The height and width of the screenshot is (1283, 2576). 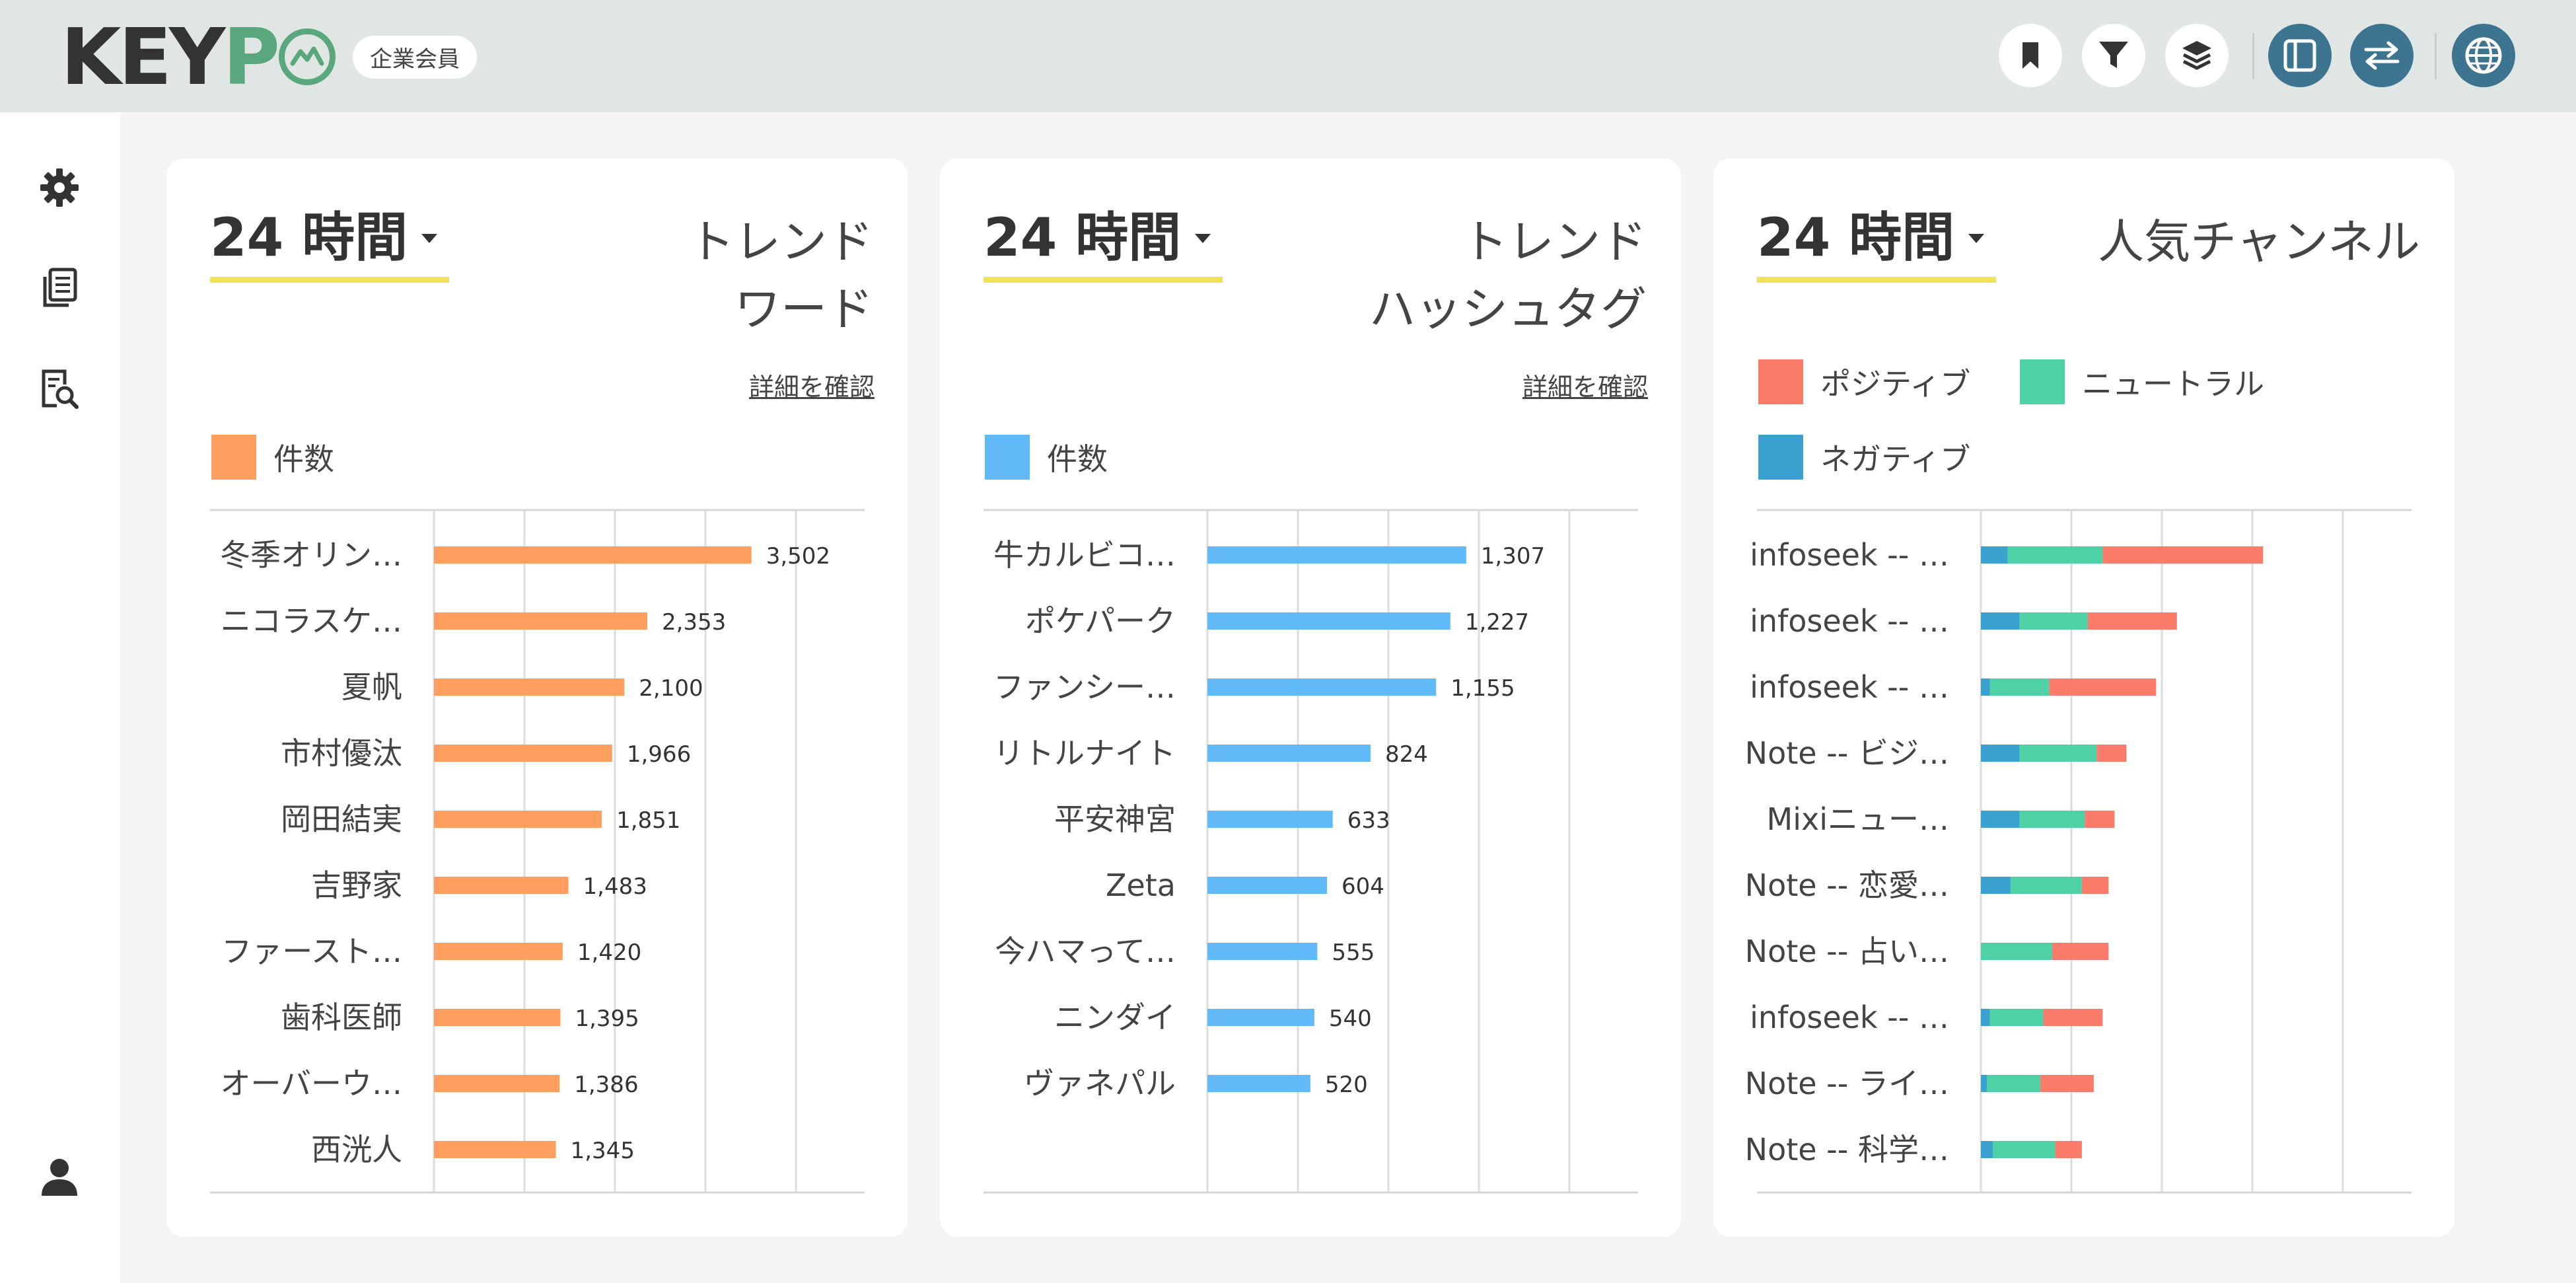 I want to click on value-label: 604, so click(x=1363, y=886).